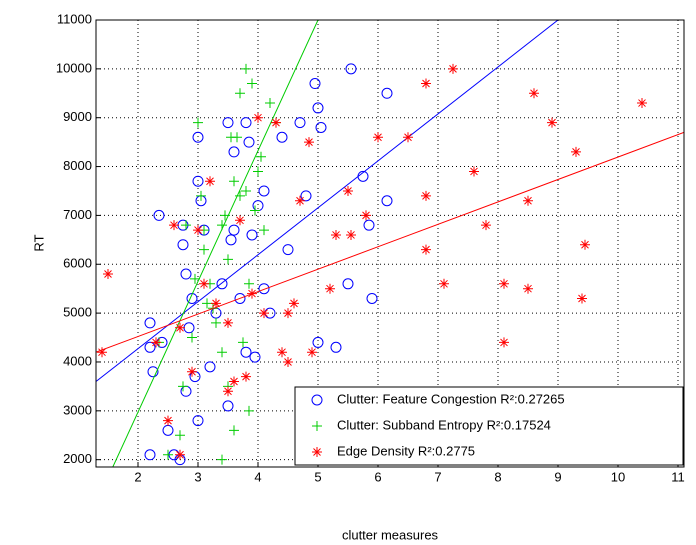  I want to click on legend-marker, so click(317, 400).